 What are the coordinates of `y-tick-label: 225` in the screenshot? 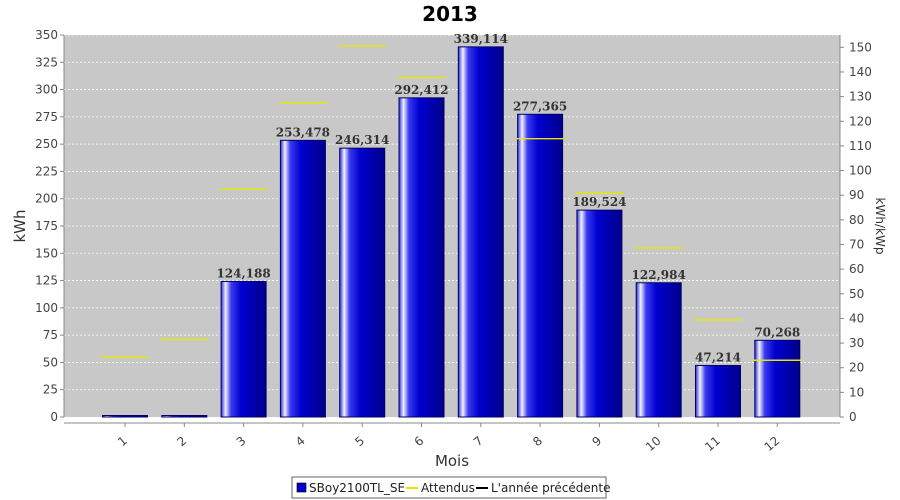 It's located at (46, 171).